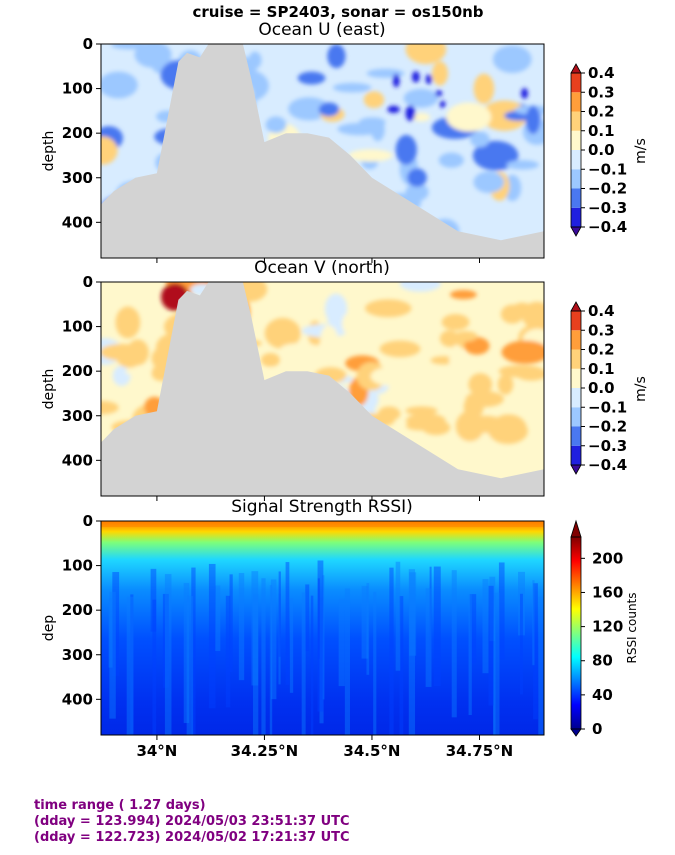 Image resolution: width=675 pixels, height=855 pixels. I want to click on colorbar-tick-label: −0.2, so click(607, 427).